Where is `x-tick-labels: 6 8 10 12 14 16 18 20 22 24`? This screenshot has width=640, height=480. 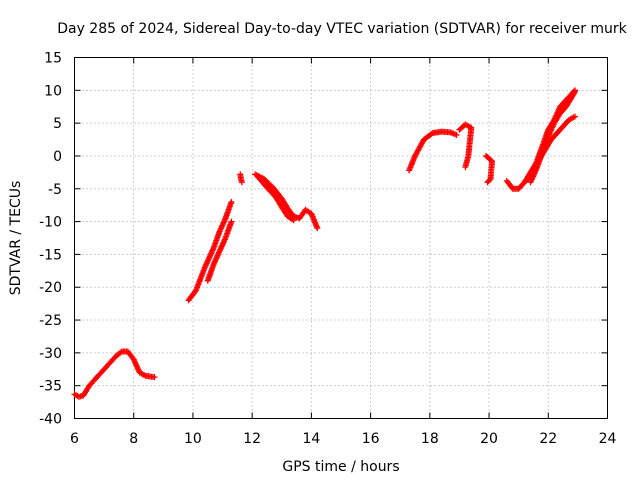
x-tick-labels: 6 8 10 12 14 16 18 20 22 24 is located at coordinates (343, 439).